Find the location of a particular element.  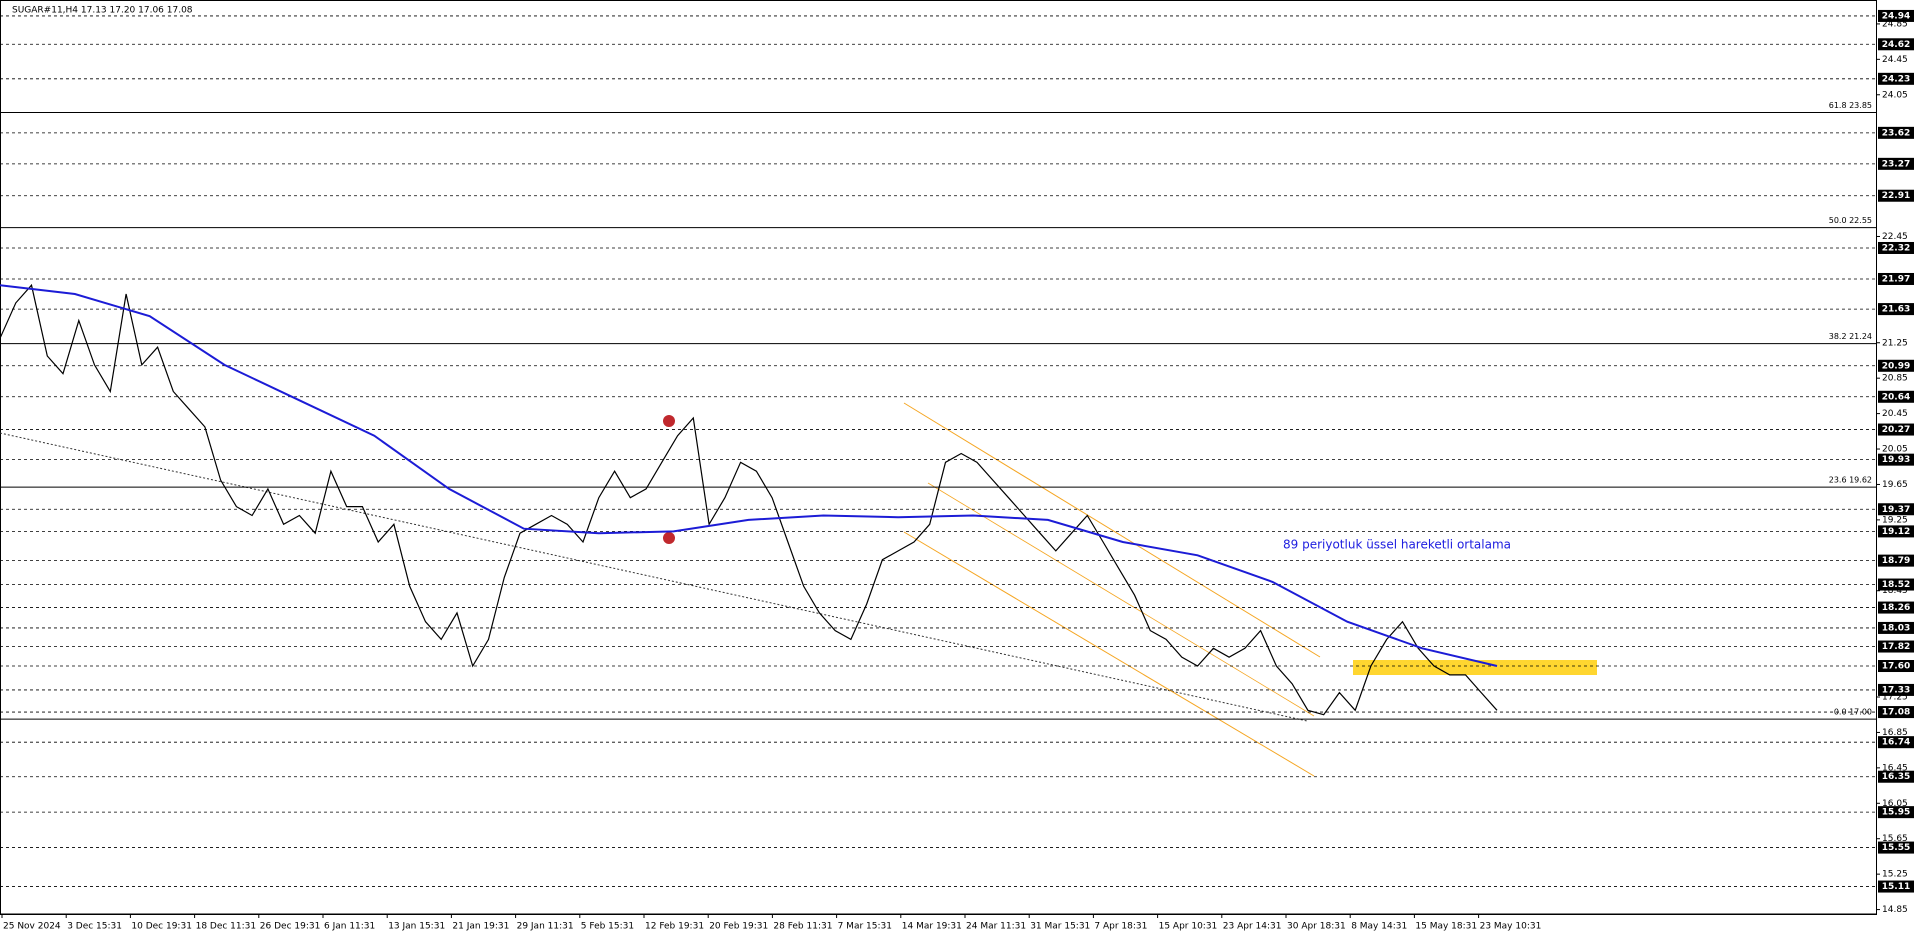

fib-label: 61.8 23.85 is located at coordinates (1850, 105).